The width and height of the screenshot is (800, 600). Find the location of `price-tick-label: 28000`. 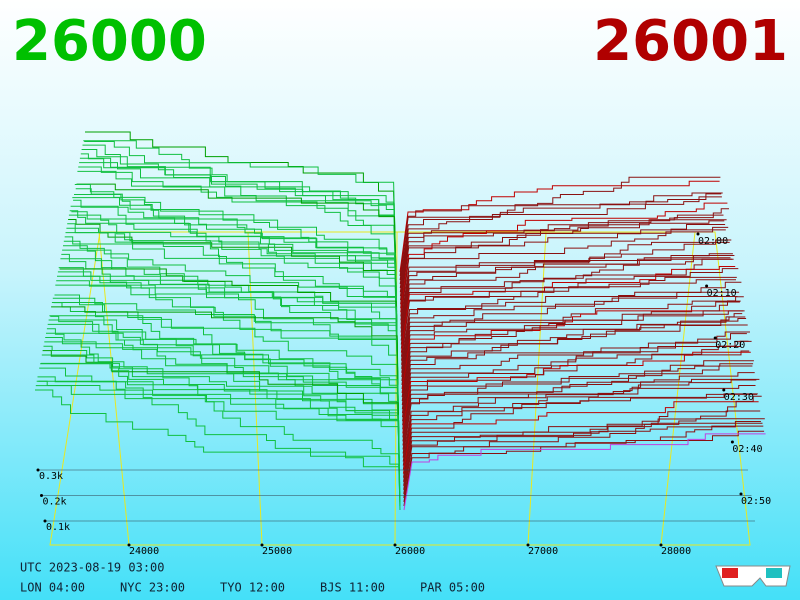

price-tick-label: 28000 is located at coordinates (676, 551).